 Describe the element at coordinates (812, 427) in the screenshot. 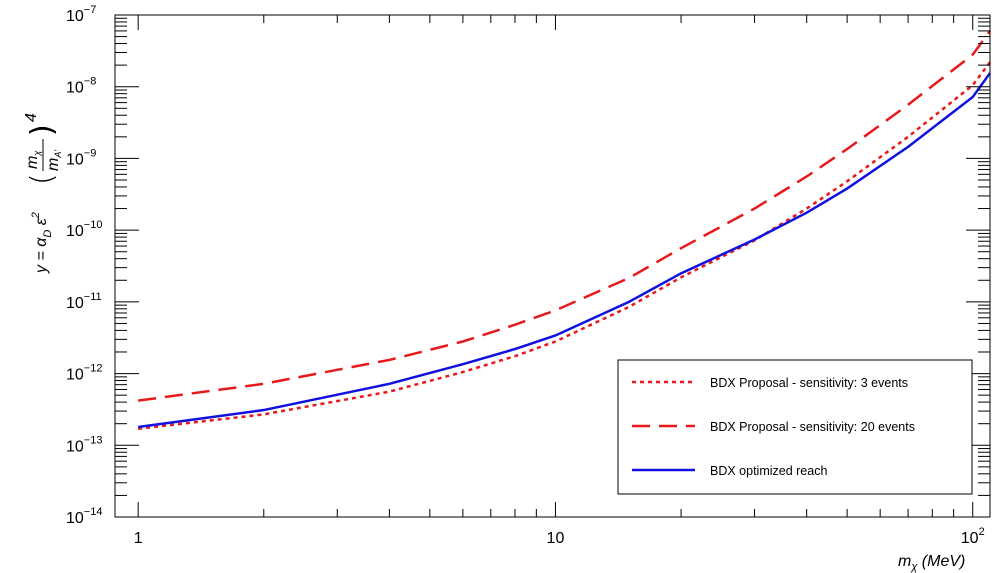

I see `legend-label-2: BDX Proposal - sensitivity: 20 events` at that location.